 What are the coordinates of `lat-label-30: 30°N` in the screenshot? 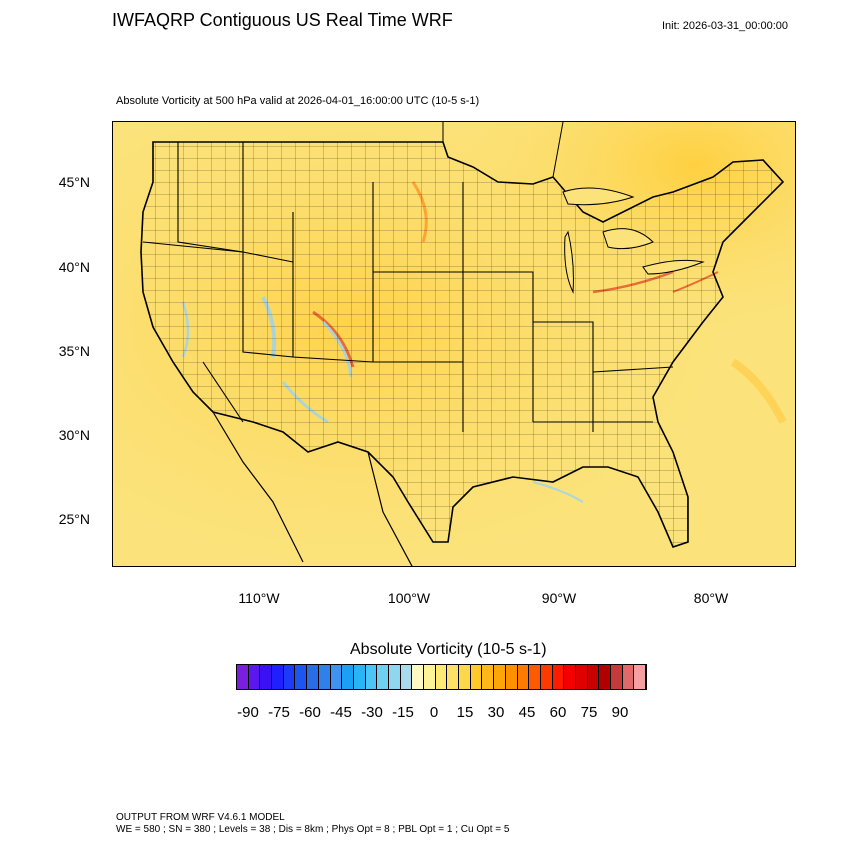 It's located at (74, 435).